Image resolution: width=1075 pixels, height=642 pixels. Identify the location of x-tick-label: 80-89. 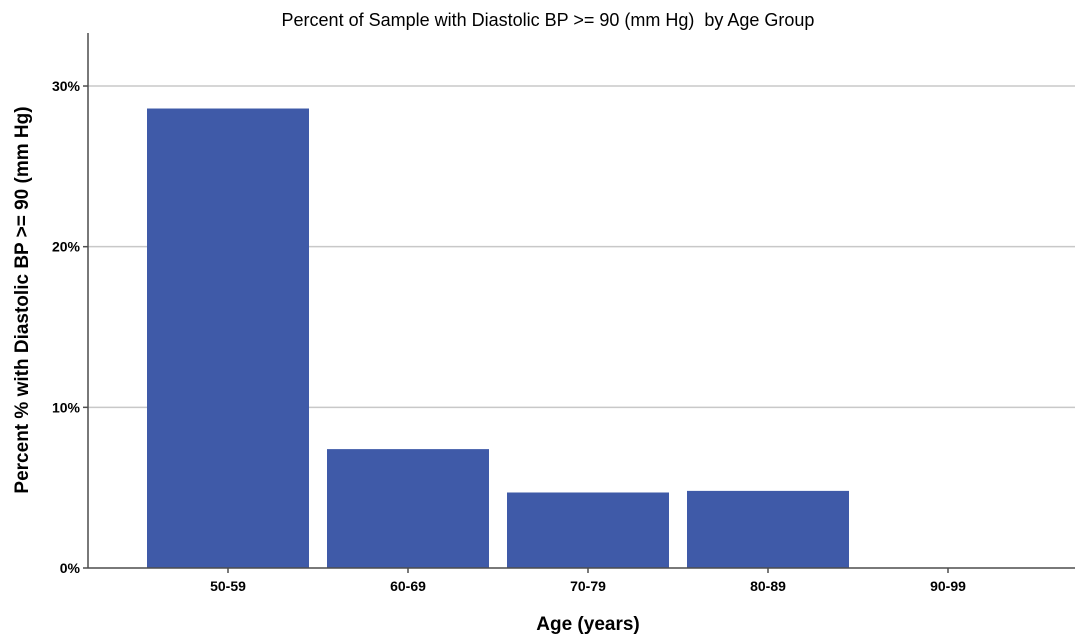
(768, 586).